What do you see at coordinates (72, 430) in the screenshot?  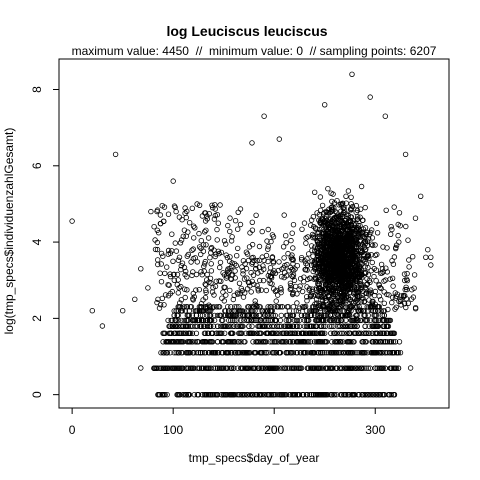 I see `x-tick-label: 0` at bounding box center [72, 430].